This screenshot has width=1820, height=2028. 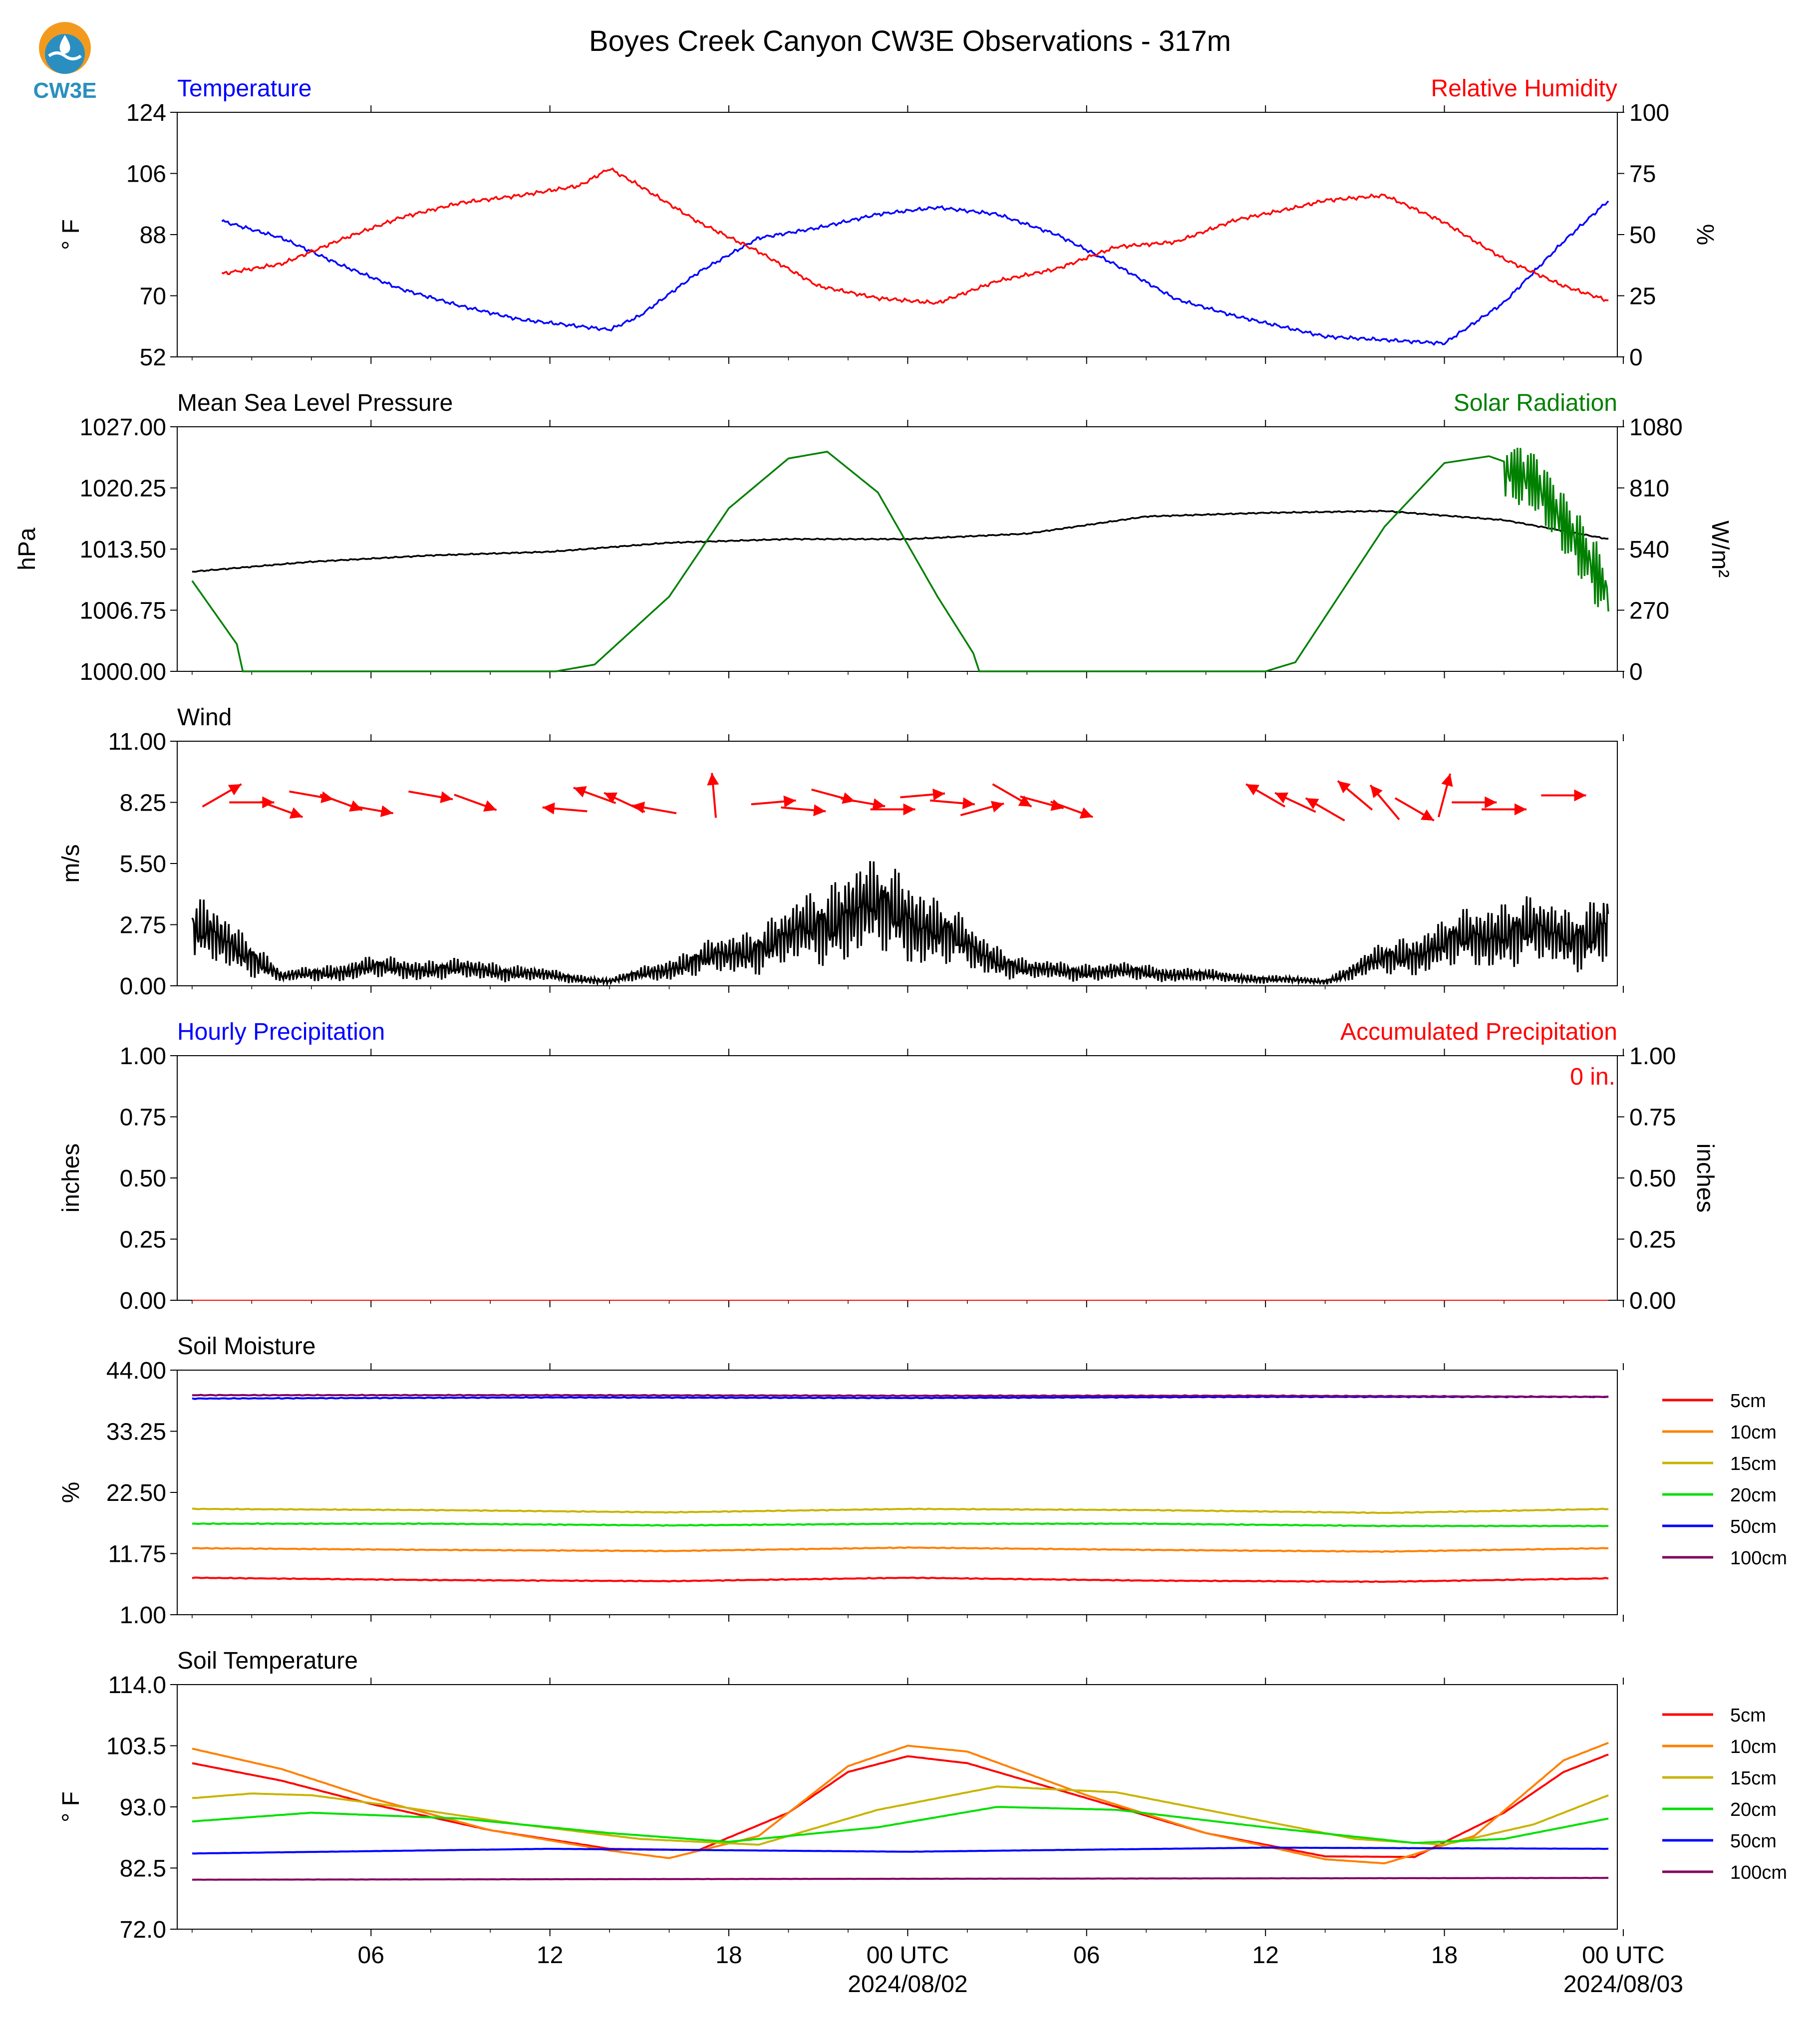 I want to click on panel-title-left: Soil Moisture, so click(x=246, y=1346).